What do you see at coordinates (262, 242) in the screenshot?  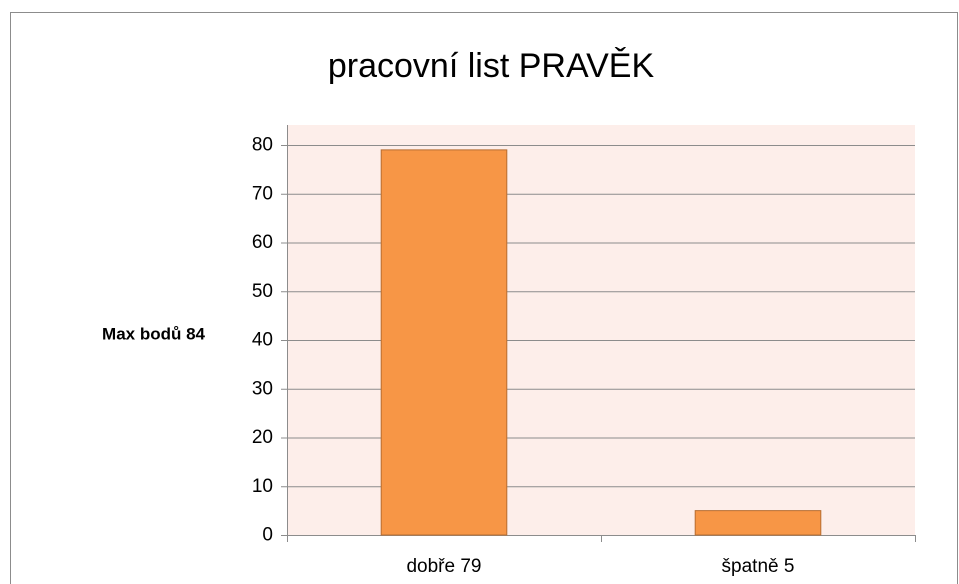 I see `y-tick-label: 60` at bounding box center [262, 242].